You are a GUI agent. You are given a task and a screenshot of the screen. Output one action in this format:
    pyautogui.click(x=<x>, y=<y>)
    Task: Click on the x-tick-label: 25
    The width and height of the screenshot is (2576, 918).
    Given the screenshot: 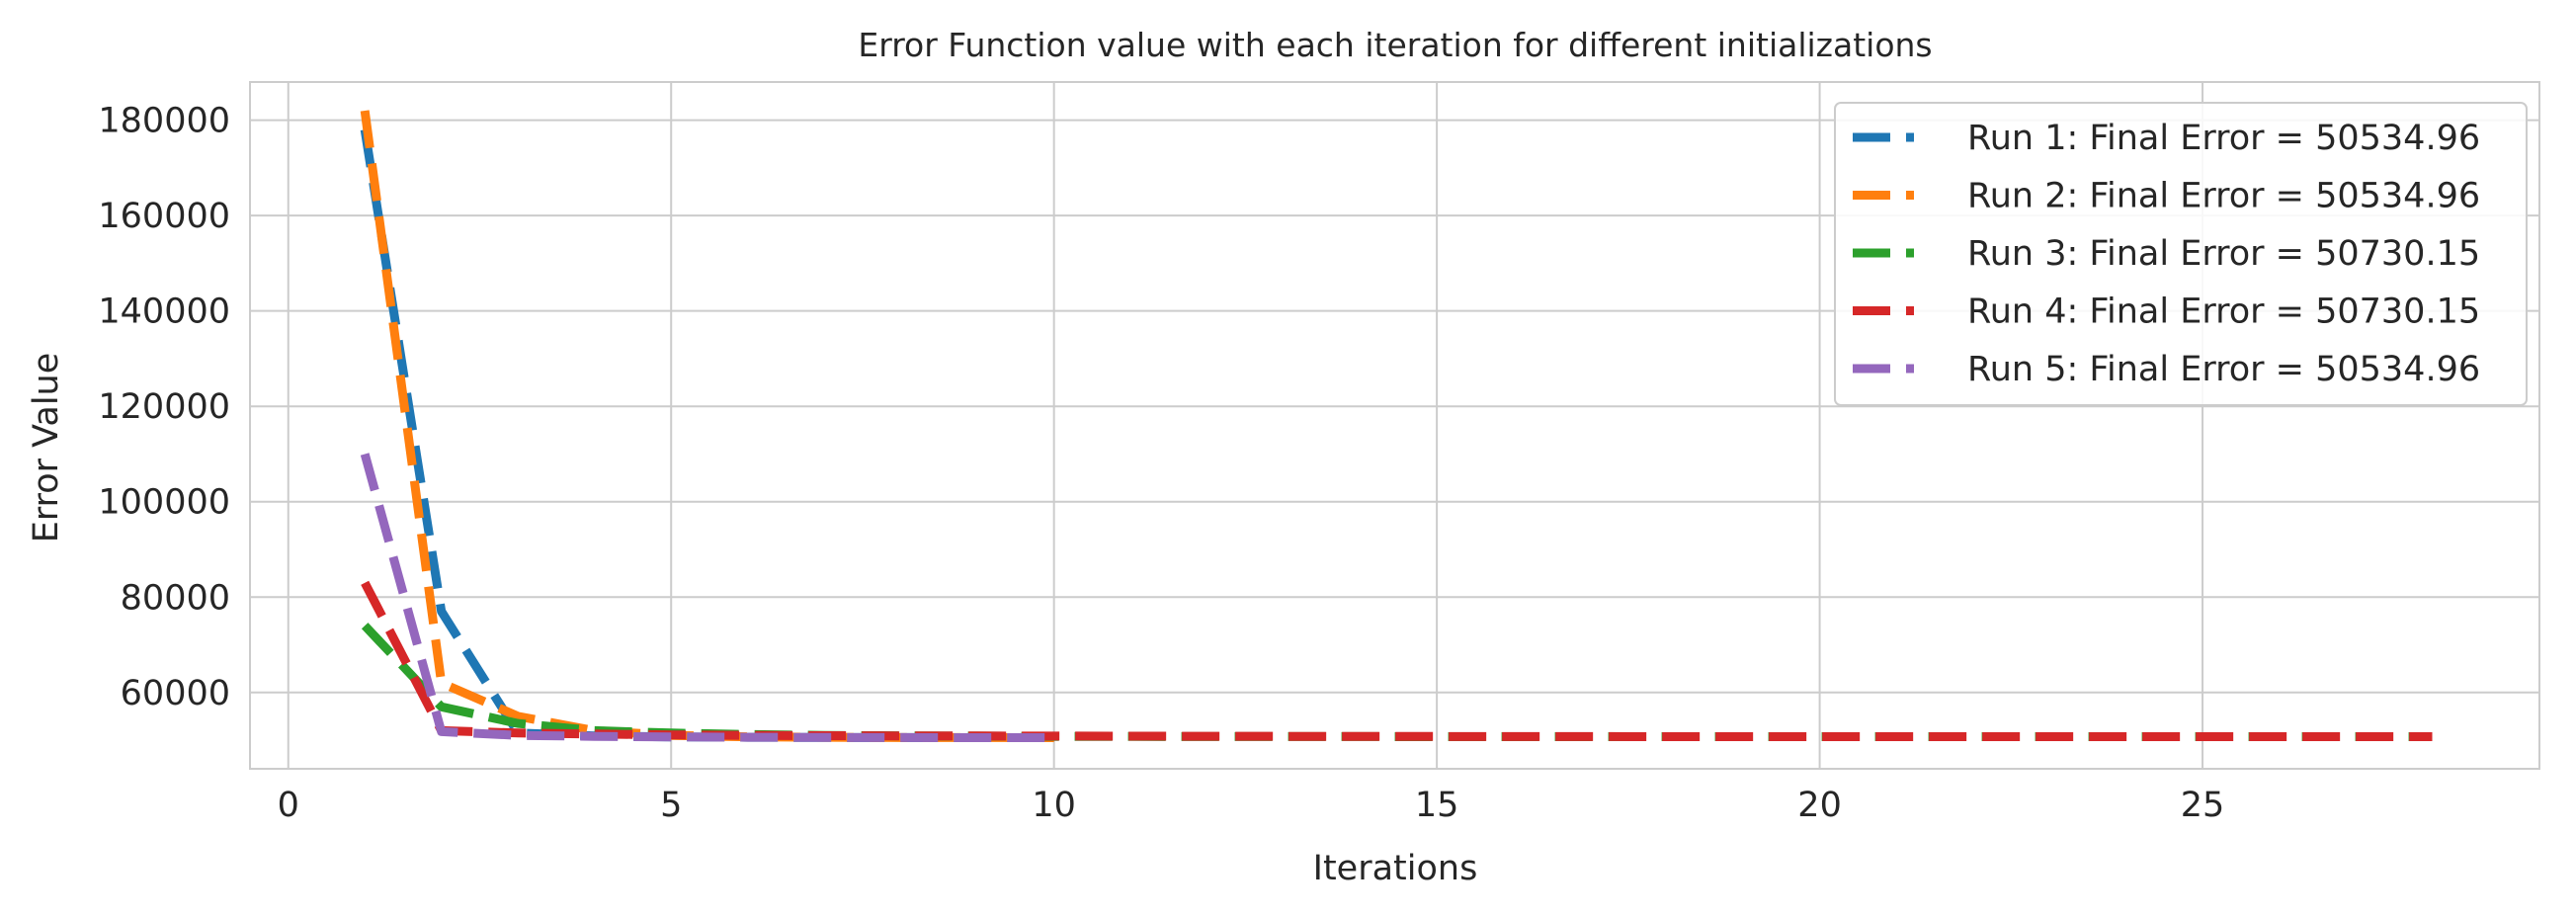 What is the action you would take?
    pyautogui.click(x=2203, y=806)
    